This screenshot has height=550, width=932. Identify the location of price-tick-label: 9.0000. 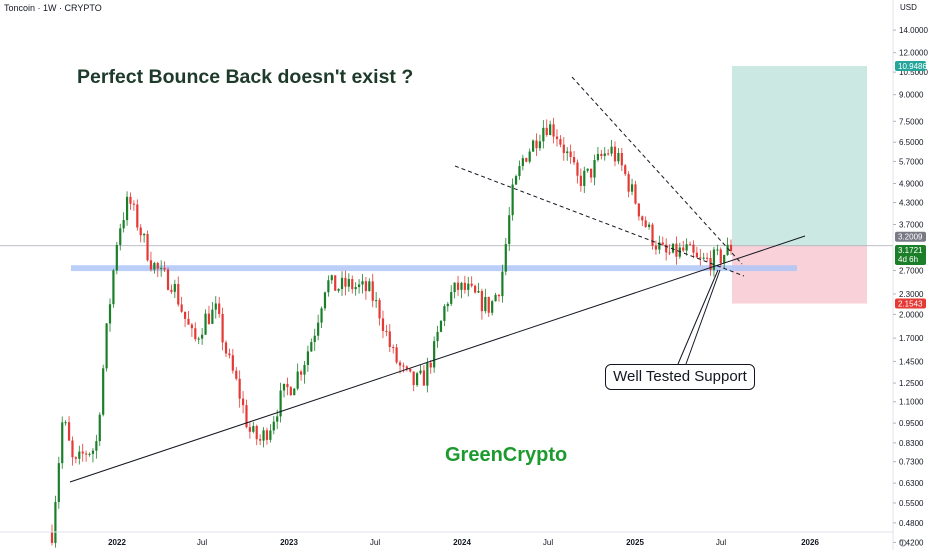
(911, 95).